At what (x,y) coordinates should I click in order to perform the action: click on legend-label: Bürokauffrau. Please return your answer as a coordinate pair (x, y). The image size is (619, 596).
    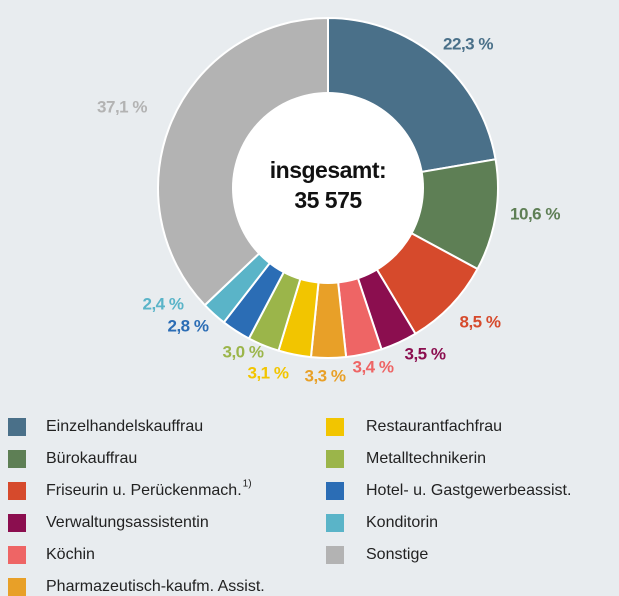
    Looking at the image, I should click on (91, 458).